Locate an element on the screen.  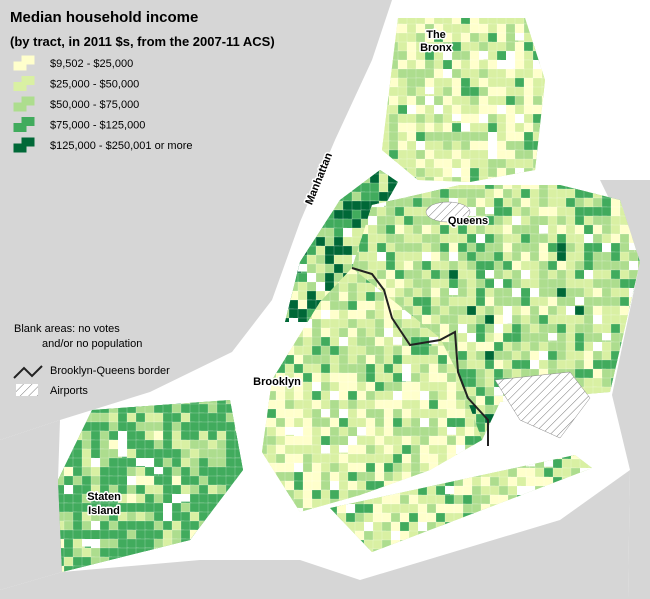
note: Blank areas: no votes is located at coordinates (67, 329).